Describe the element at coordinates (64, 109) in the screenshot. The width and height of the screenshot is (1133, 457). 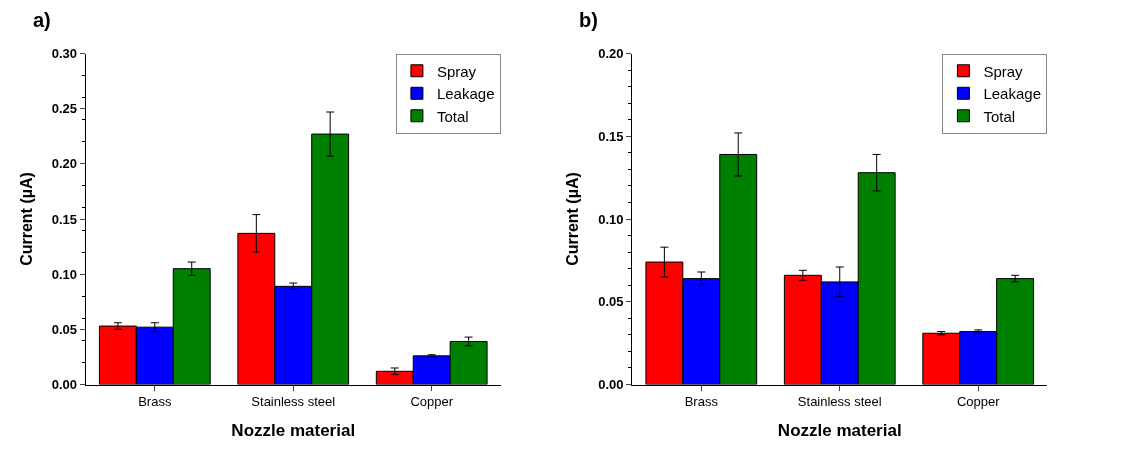
I see `y-tick-label: 0.25` at that location.